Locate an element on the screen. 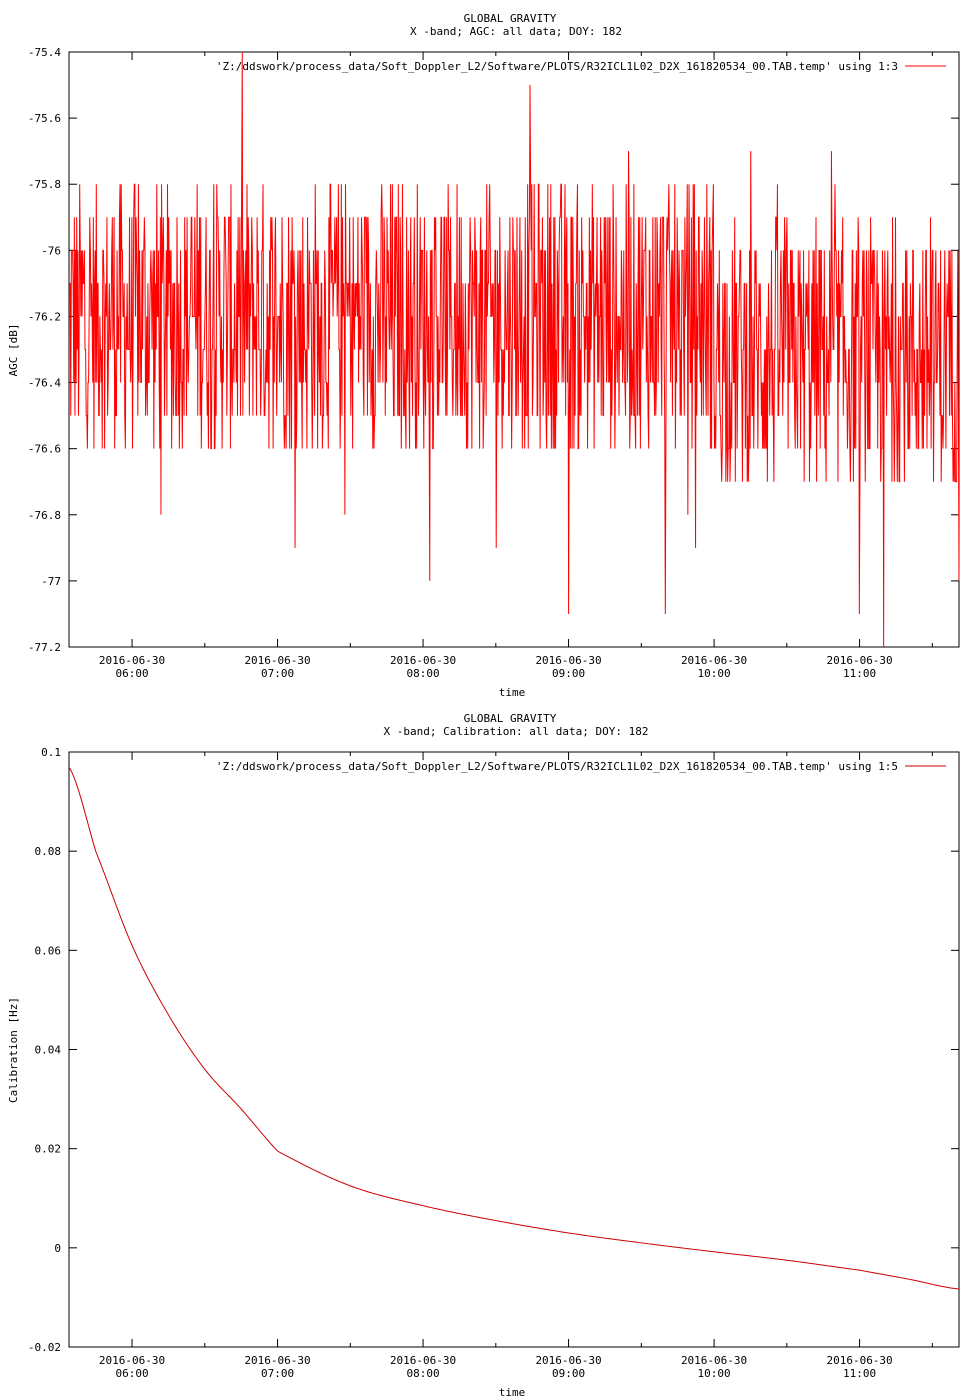  y-tick-label: -77 is located at coordinates (51, 581).